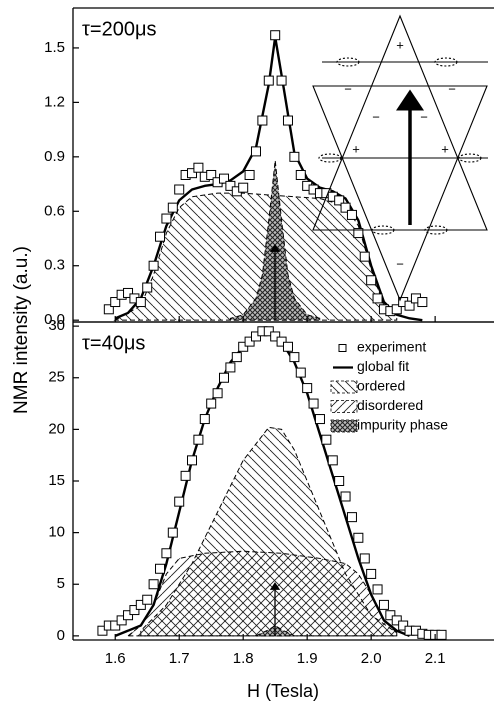 The width and height of the screenshot is (494, 711). Describe the element at coordinates (56, 377) in the screenshot. I see `y-tick-label: 25` at that location.